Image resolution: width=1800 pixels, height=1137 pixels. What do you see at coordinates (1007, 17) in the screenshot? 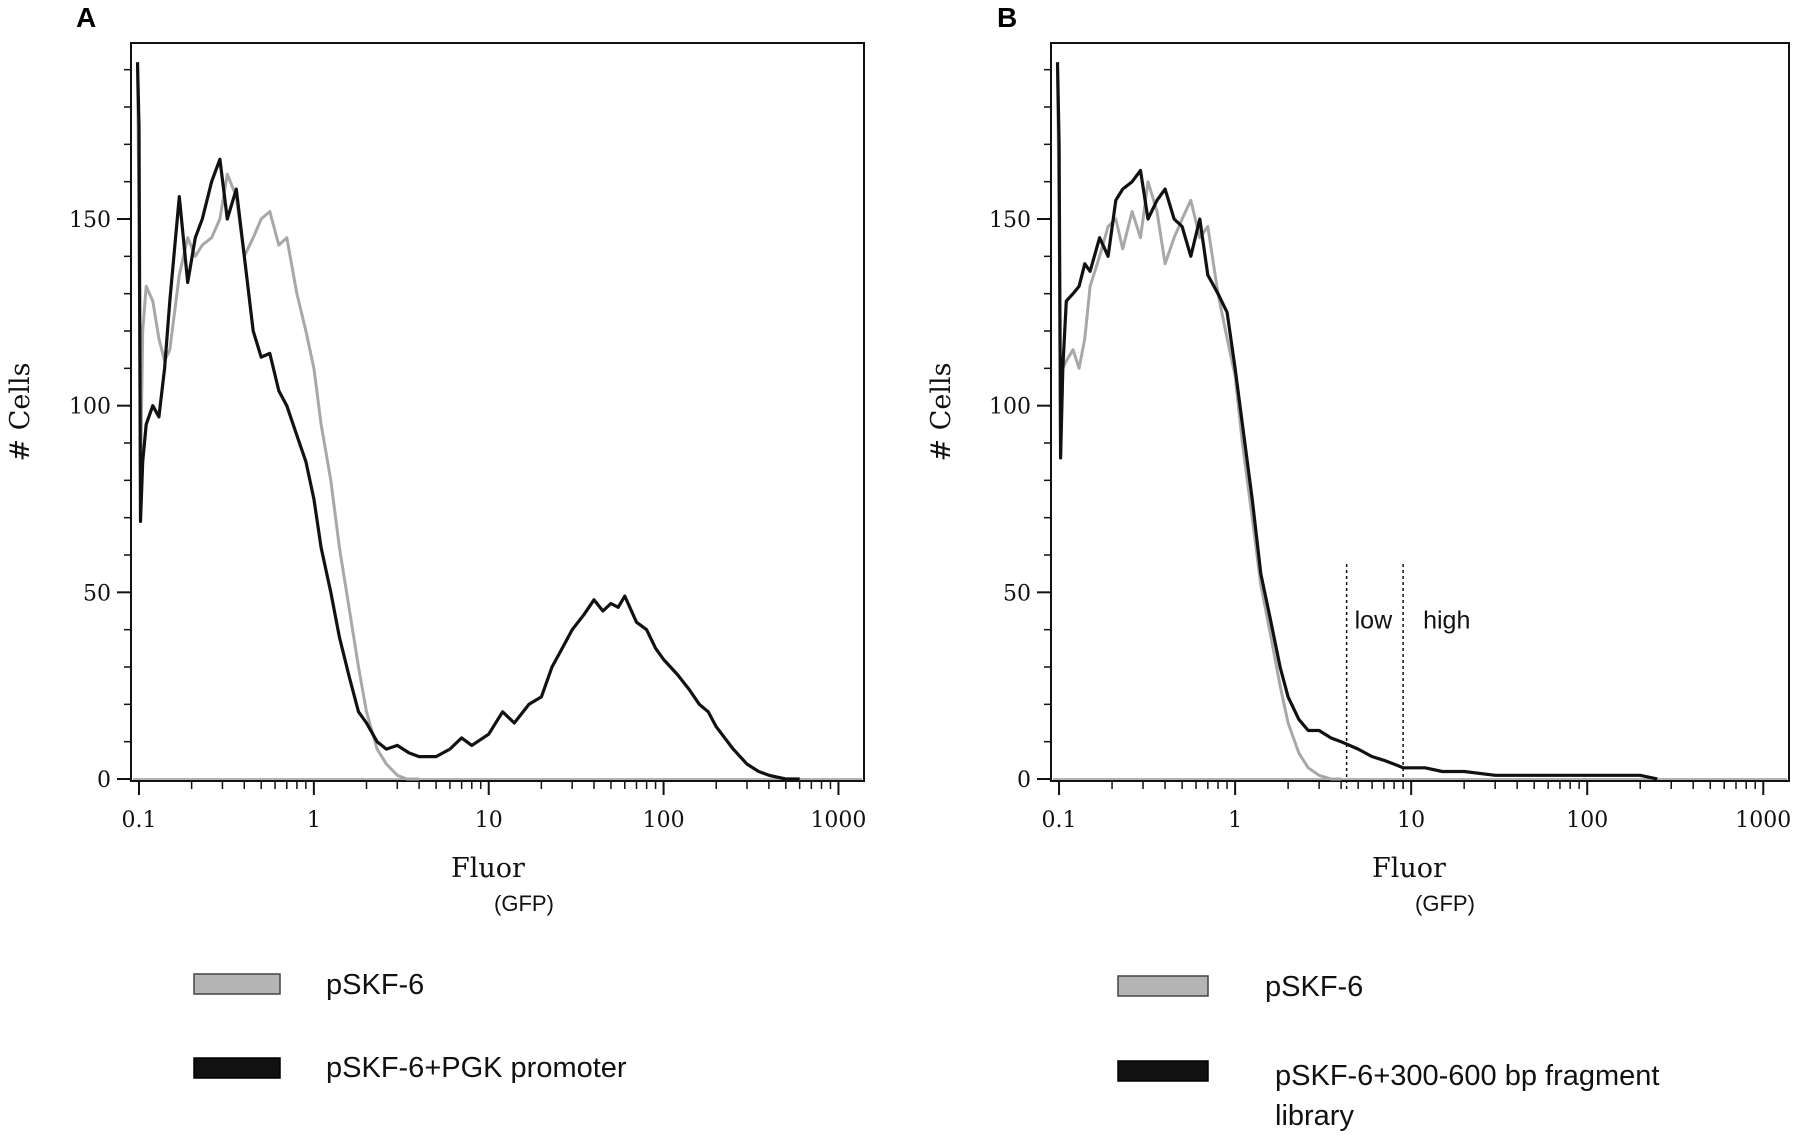
I see `panel-letter-b: B` at bounding box center [1007, 17].